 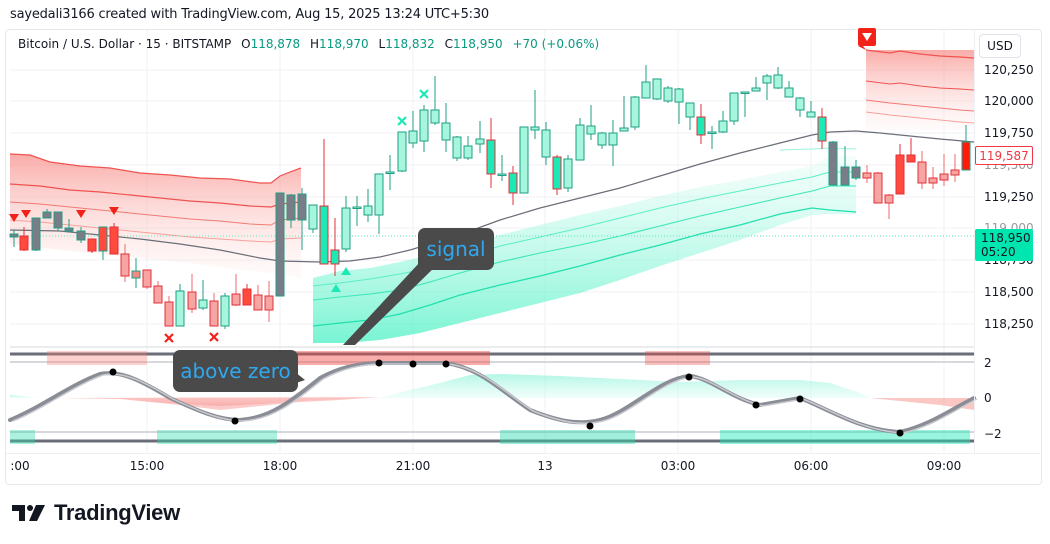 What do you see at coordinates (1004, 155) in the screenshot?
I see `last-price-tag: 119,587` at bounding box center [1004, 155].